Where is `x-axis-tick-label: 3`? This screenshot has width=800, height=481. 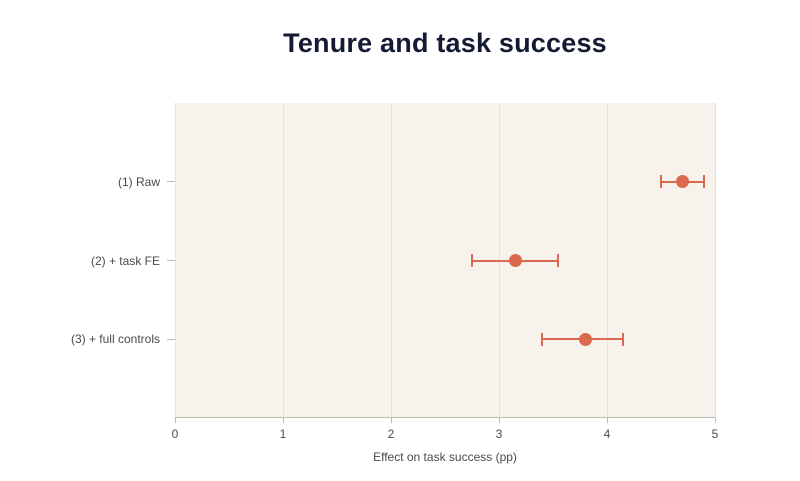
x-axis-tick-label: 3 is located at coordinates (499, 434).